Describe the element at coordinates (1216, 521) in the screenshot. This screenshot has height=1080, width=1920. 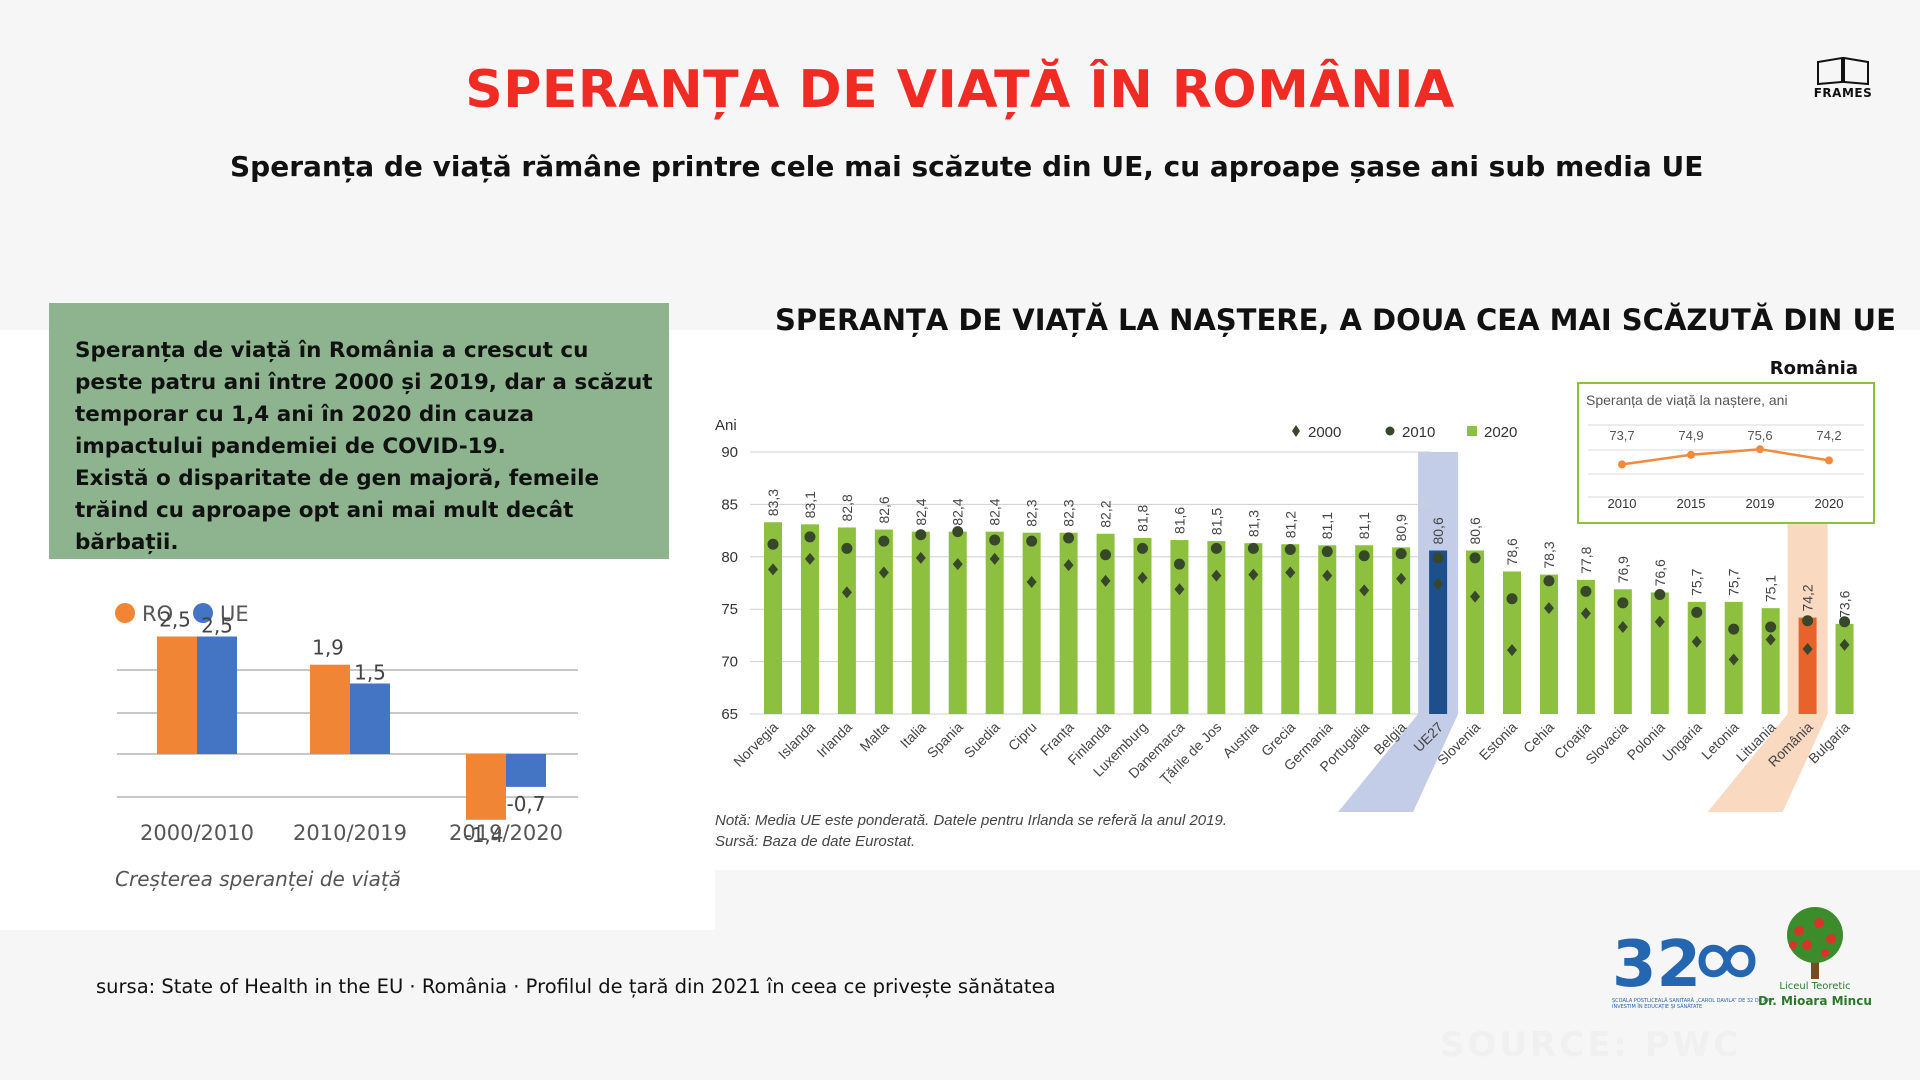
I see `data-label: 81,5` at that location.